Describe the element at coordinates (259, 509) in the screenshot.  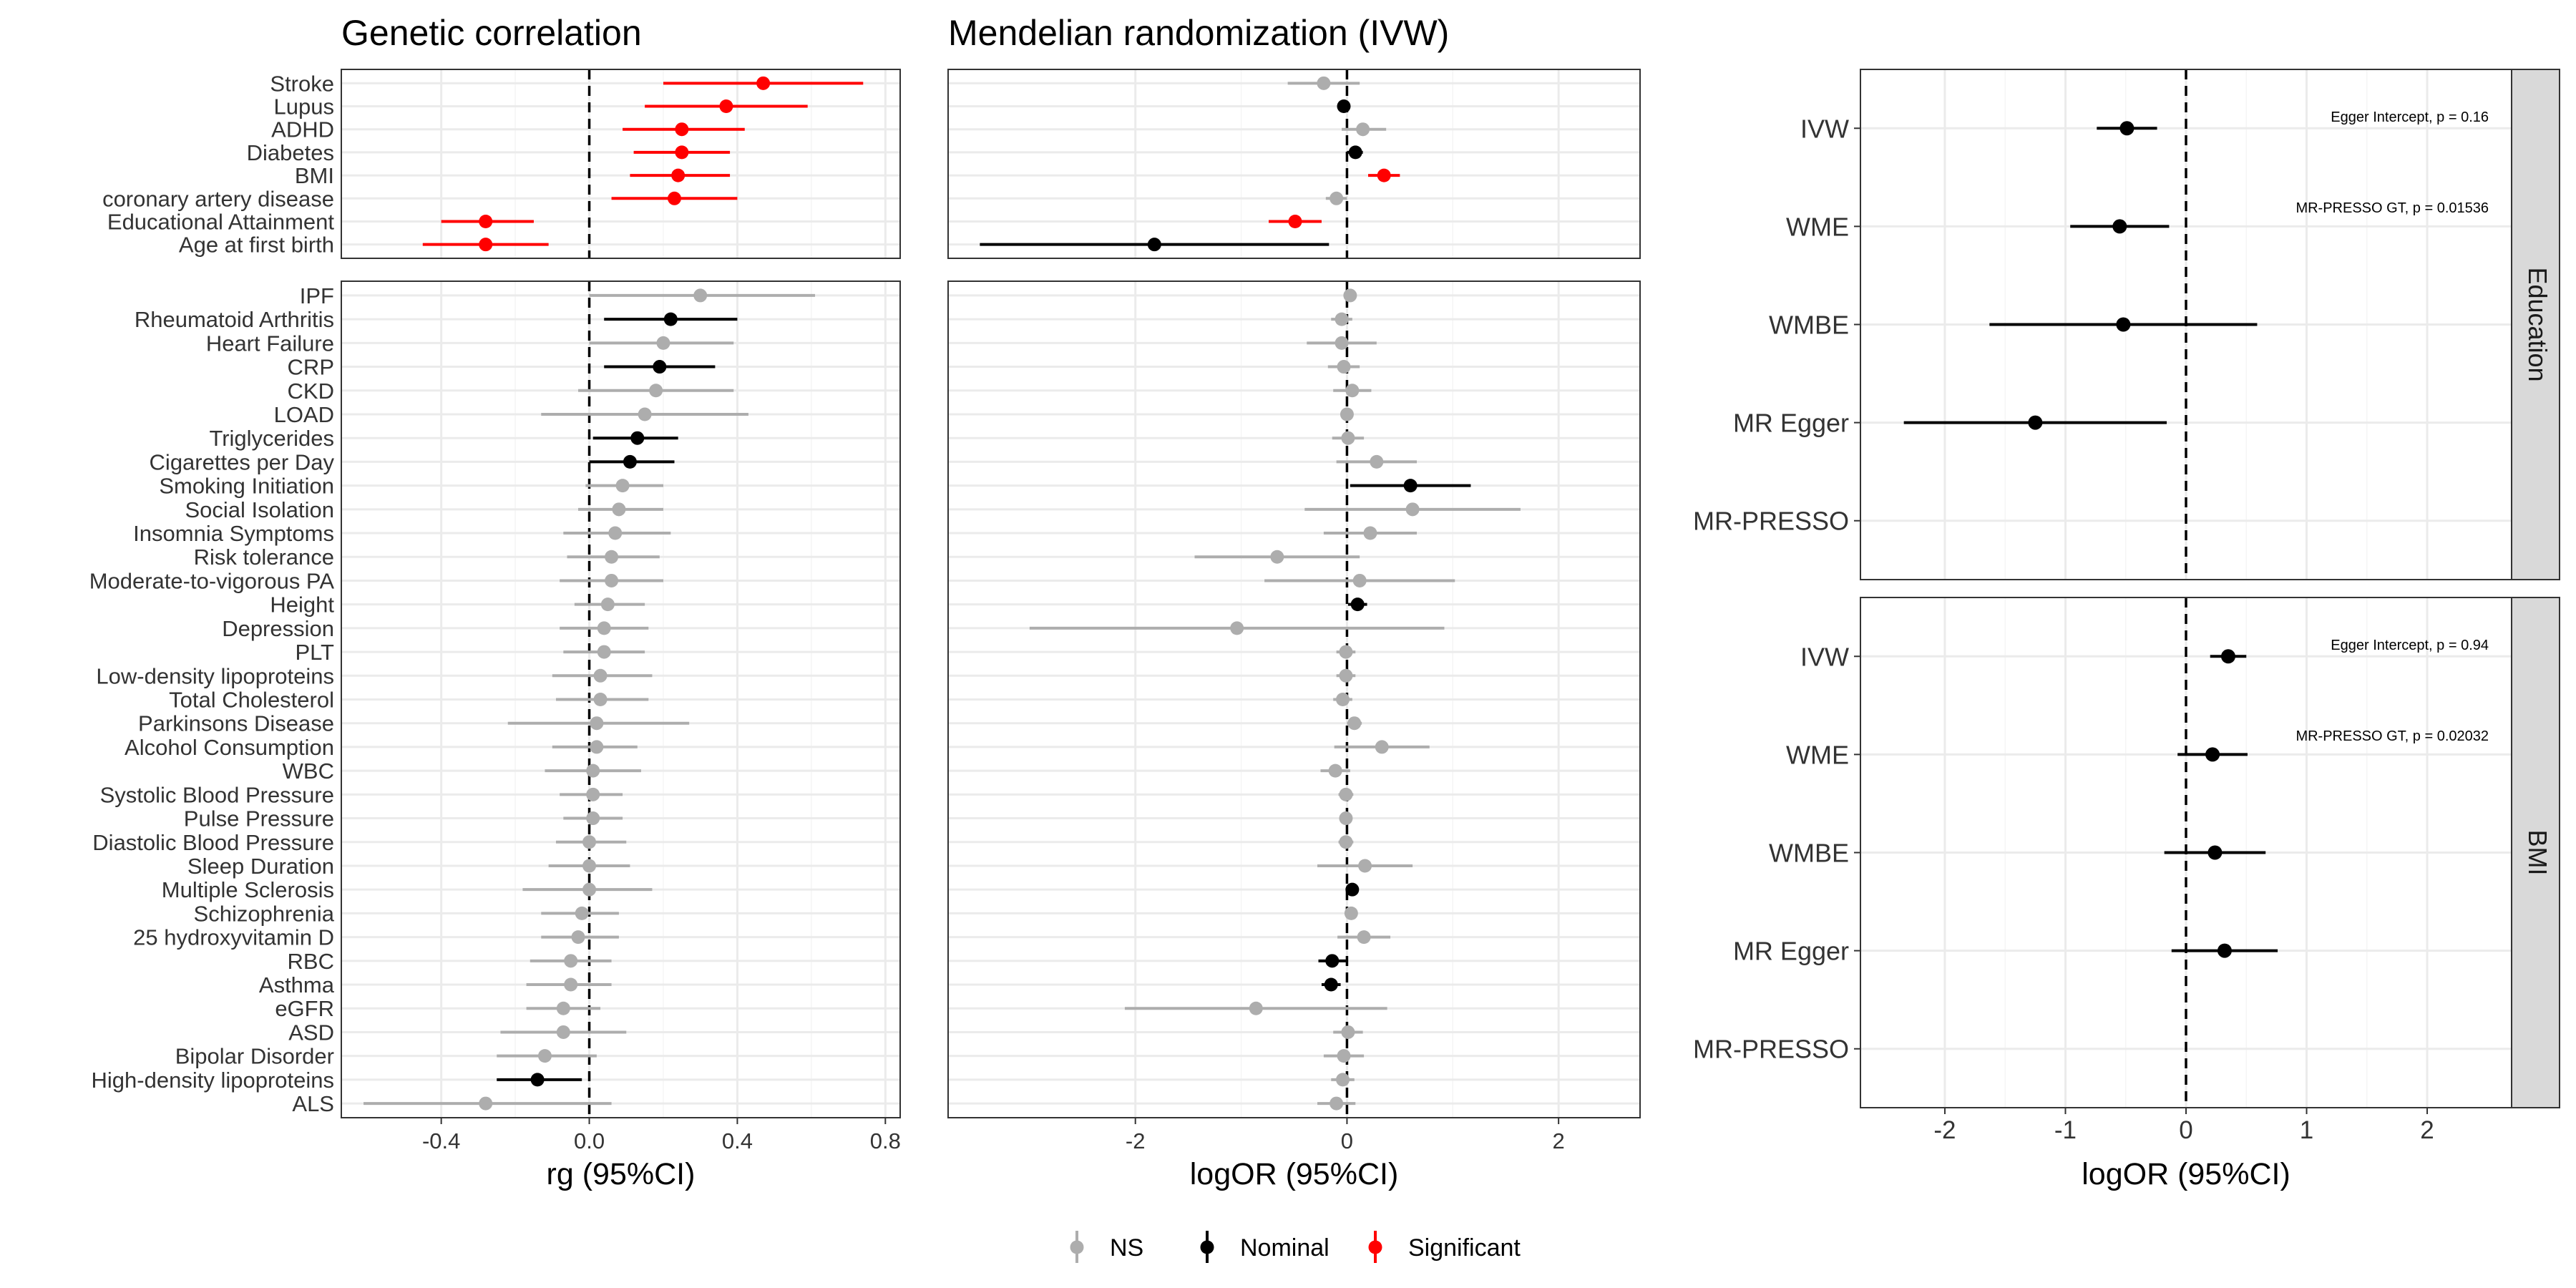
I see `row-label: Social Isolation` at that location.